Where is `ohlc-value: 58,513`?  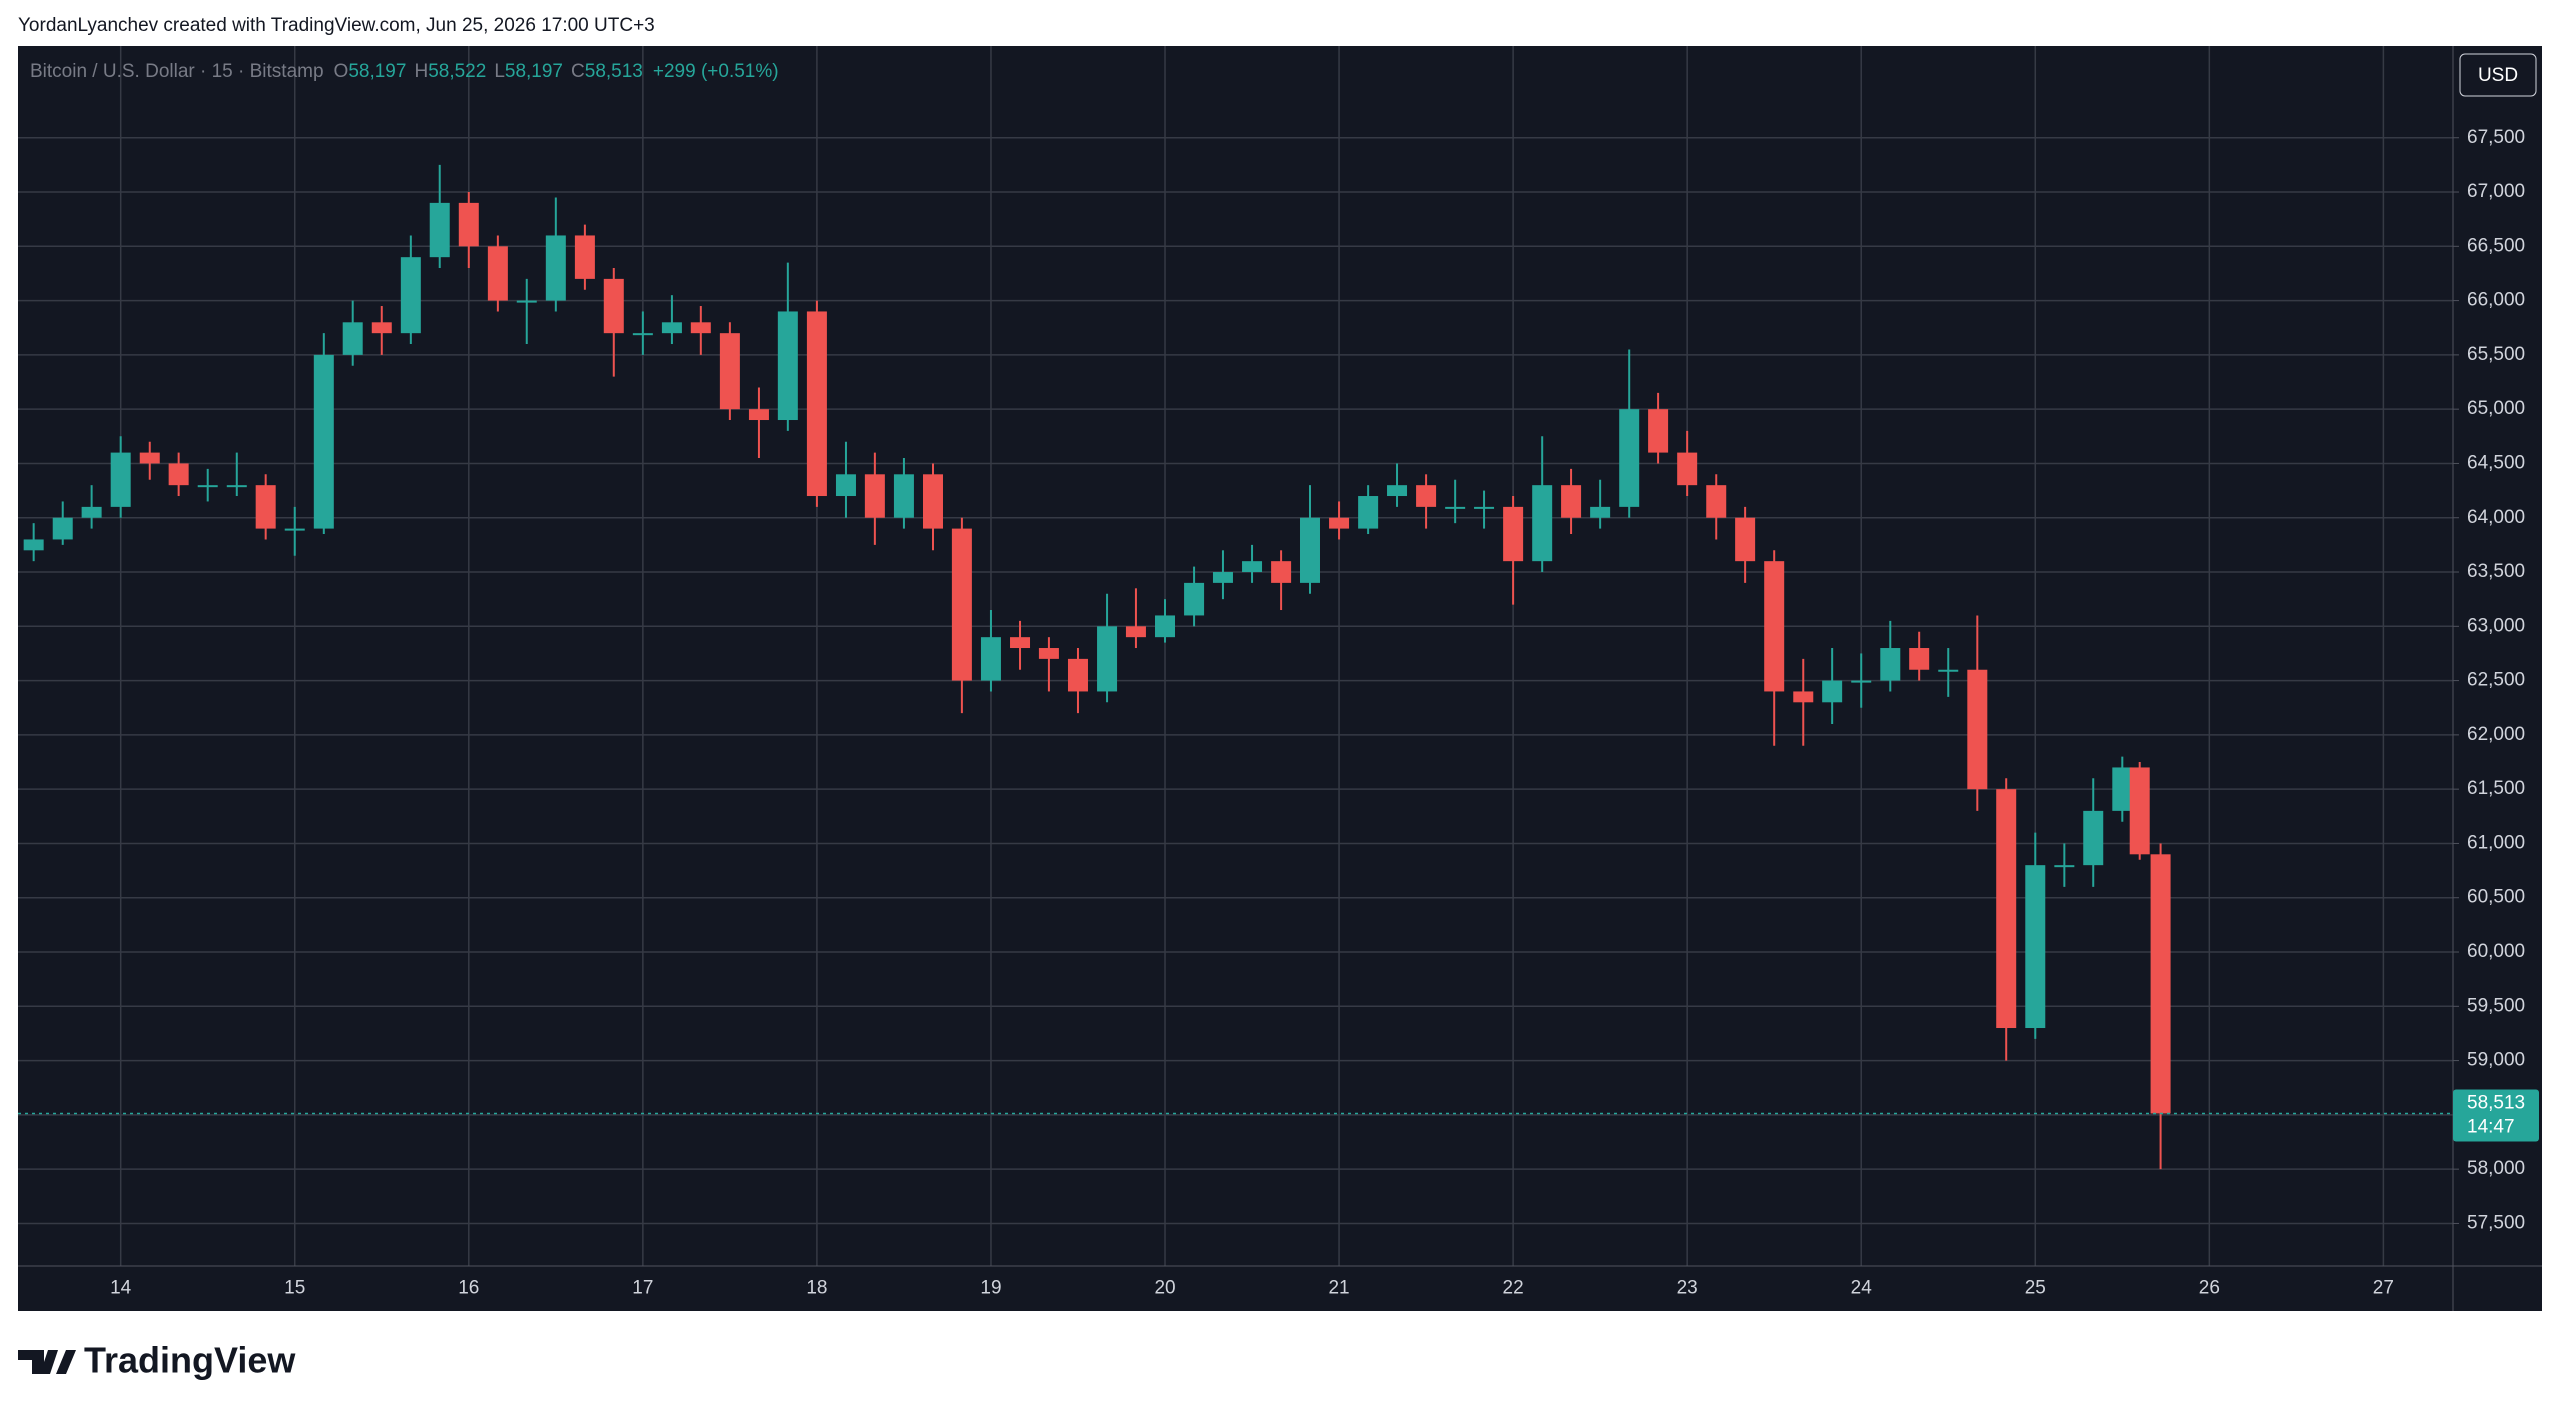
ohlc-value: 58,513 is located at coordinates (614, 71).